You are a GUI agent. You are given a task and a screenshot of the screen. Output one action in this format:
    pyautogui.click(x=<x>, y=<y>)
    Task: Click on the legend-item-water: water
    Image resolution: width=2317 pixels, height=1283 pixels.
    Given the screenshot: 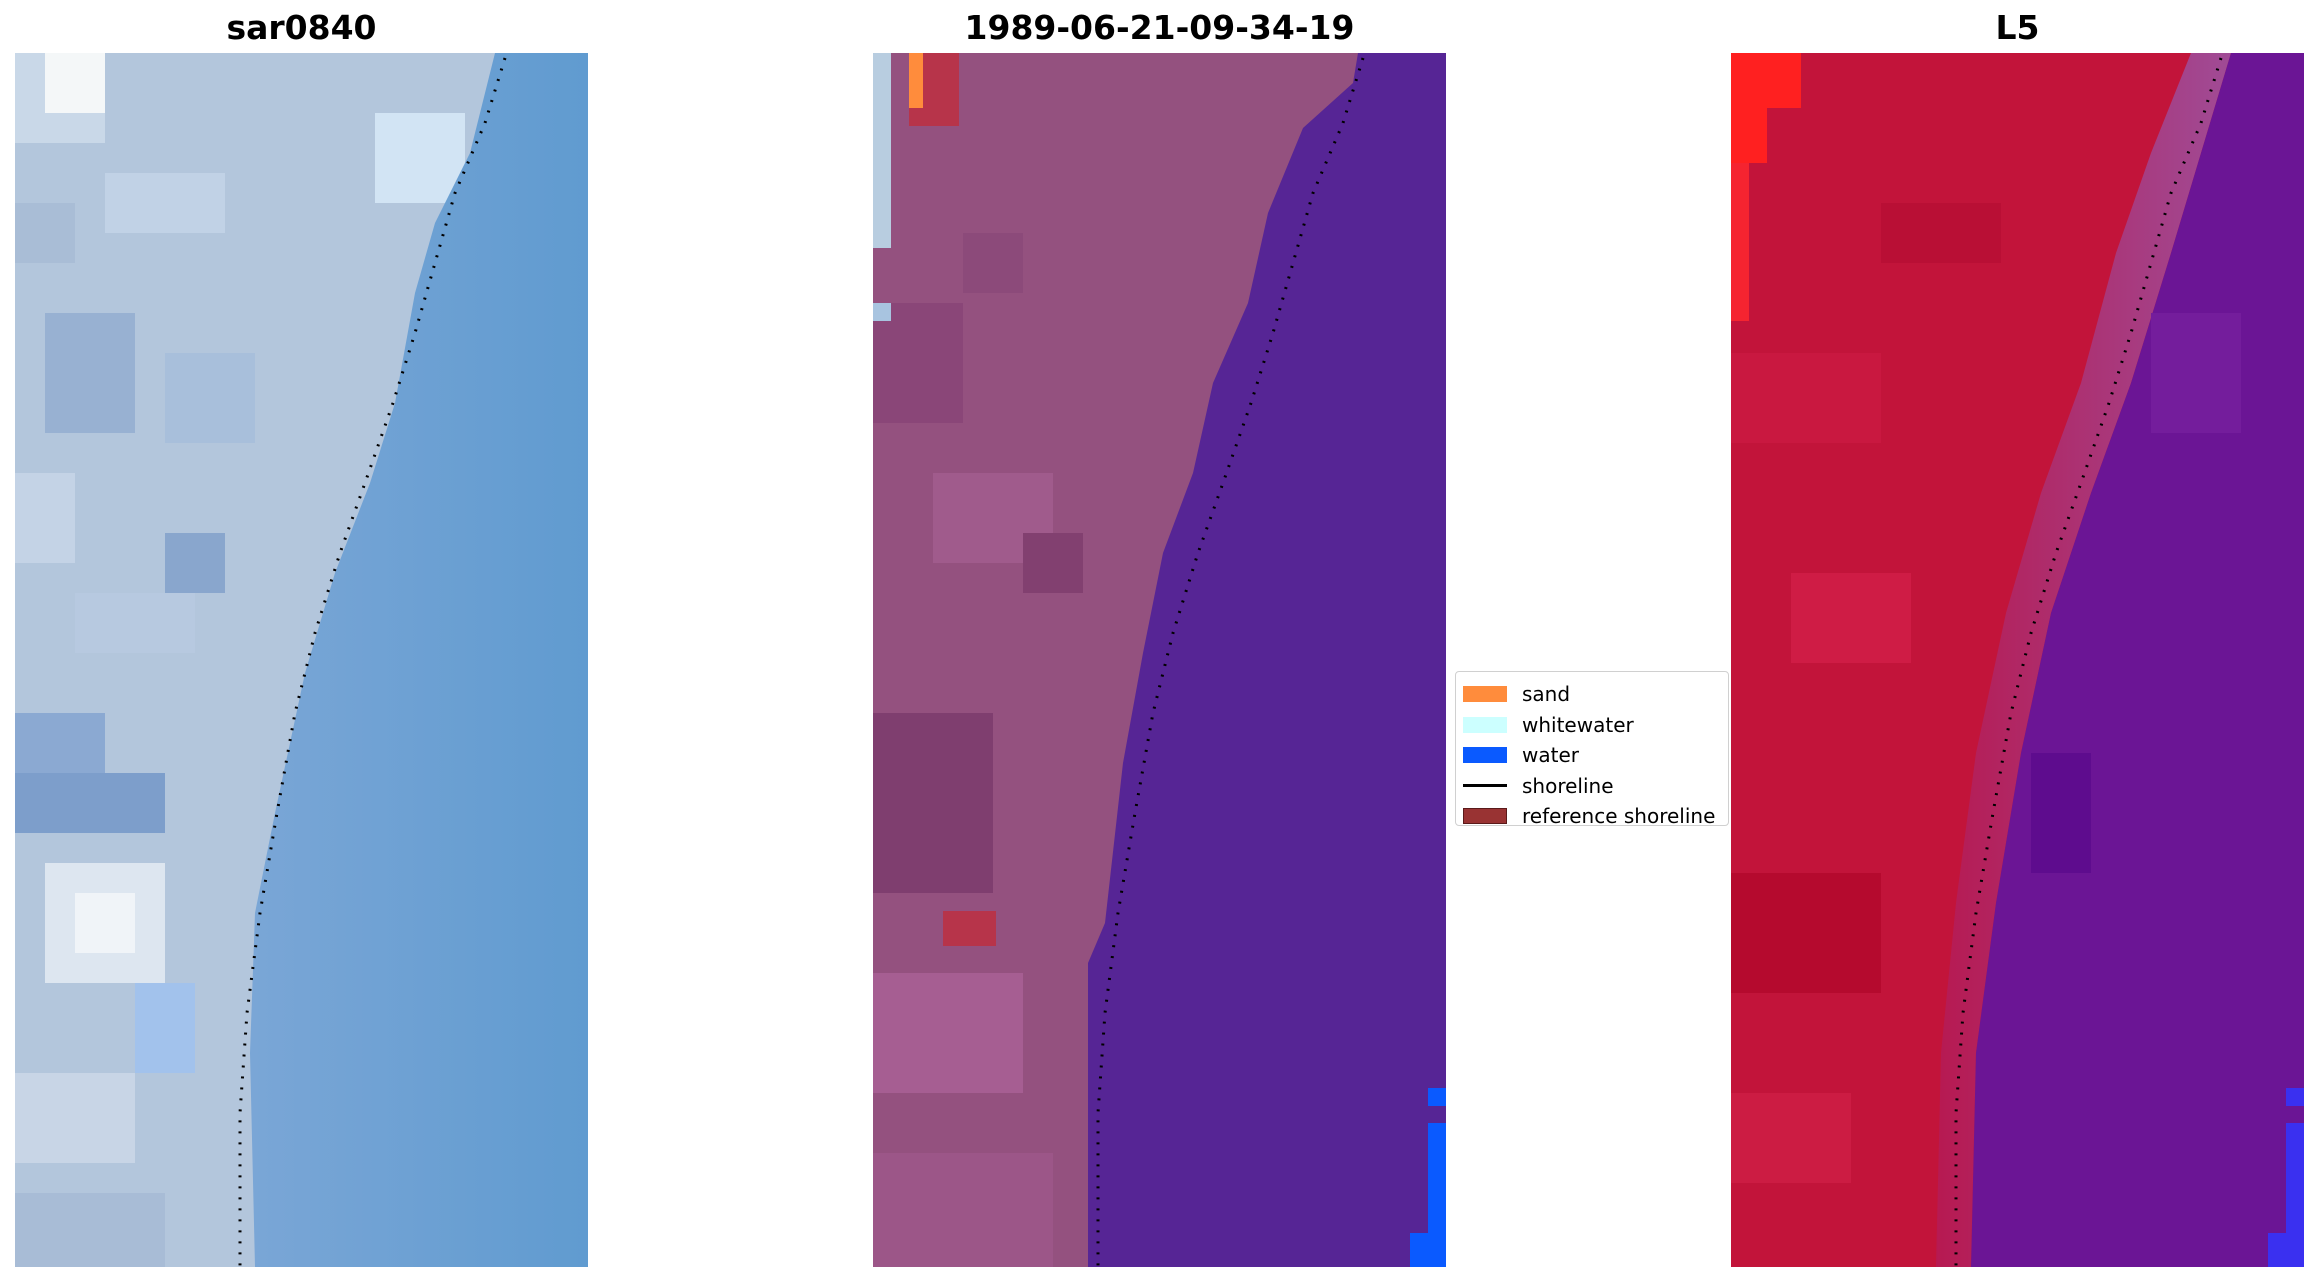 What is the action you would take?
    pyautogui.click(x=1592, y=755)
    